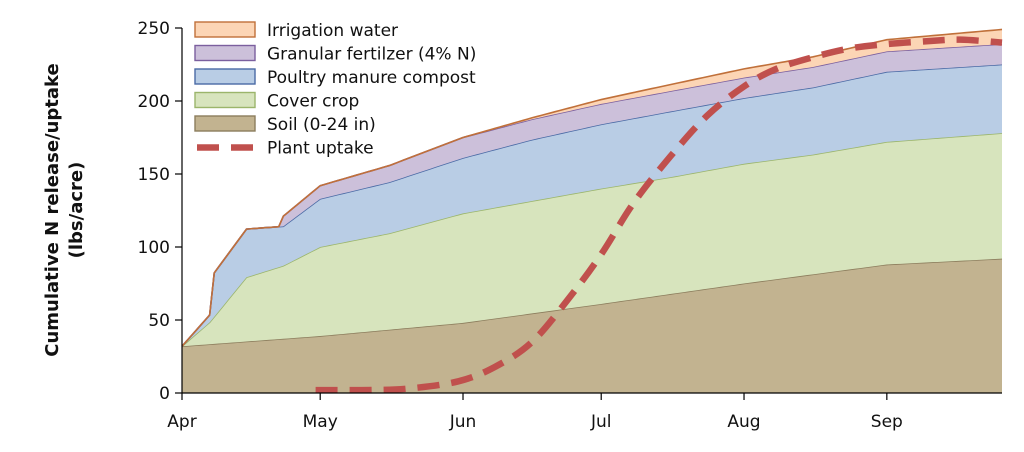  Describe the element at coordinates (164, 394) in the screenshot. I see `y-tick-label-0: 0` at that location.